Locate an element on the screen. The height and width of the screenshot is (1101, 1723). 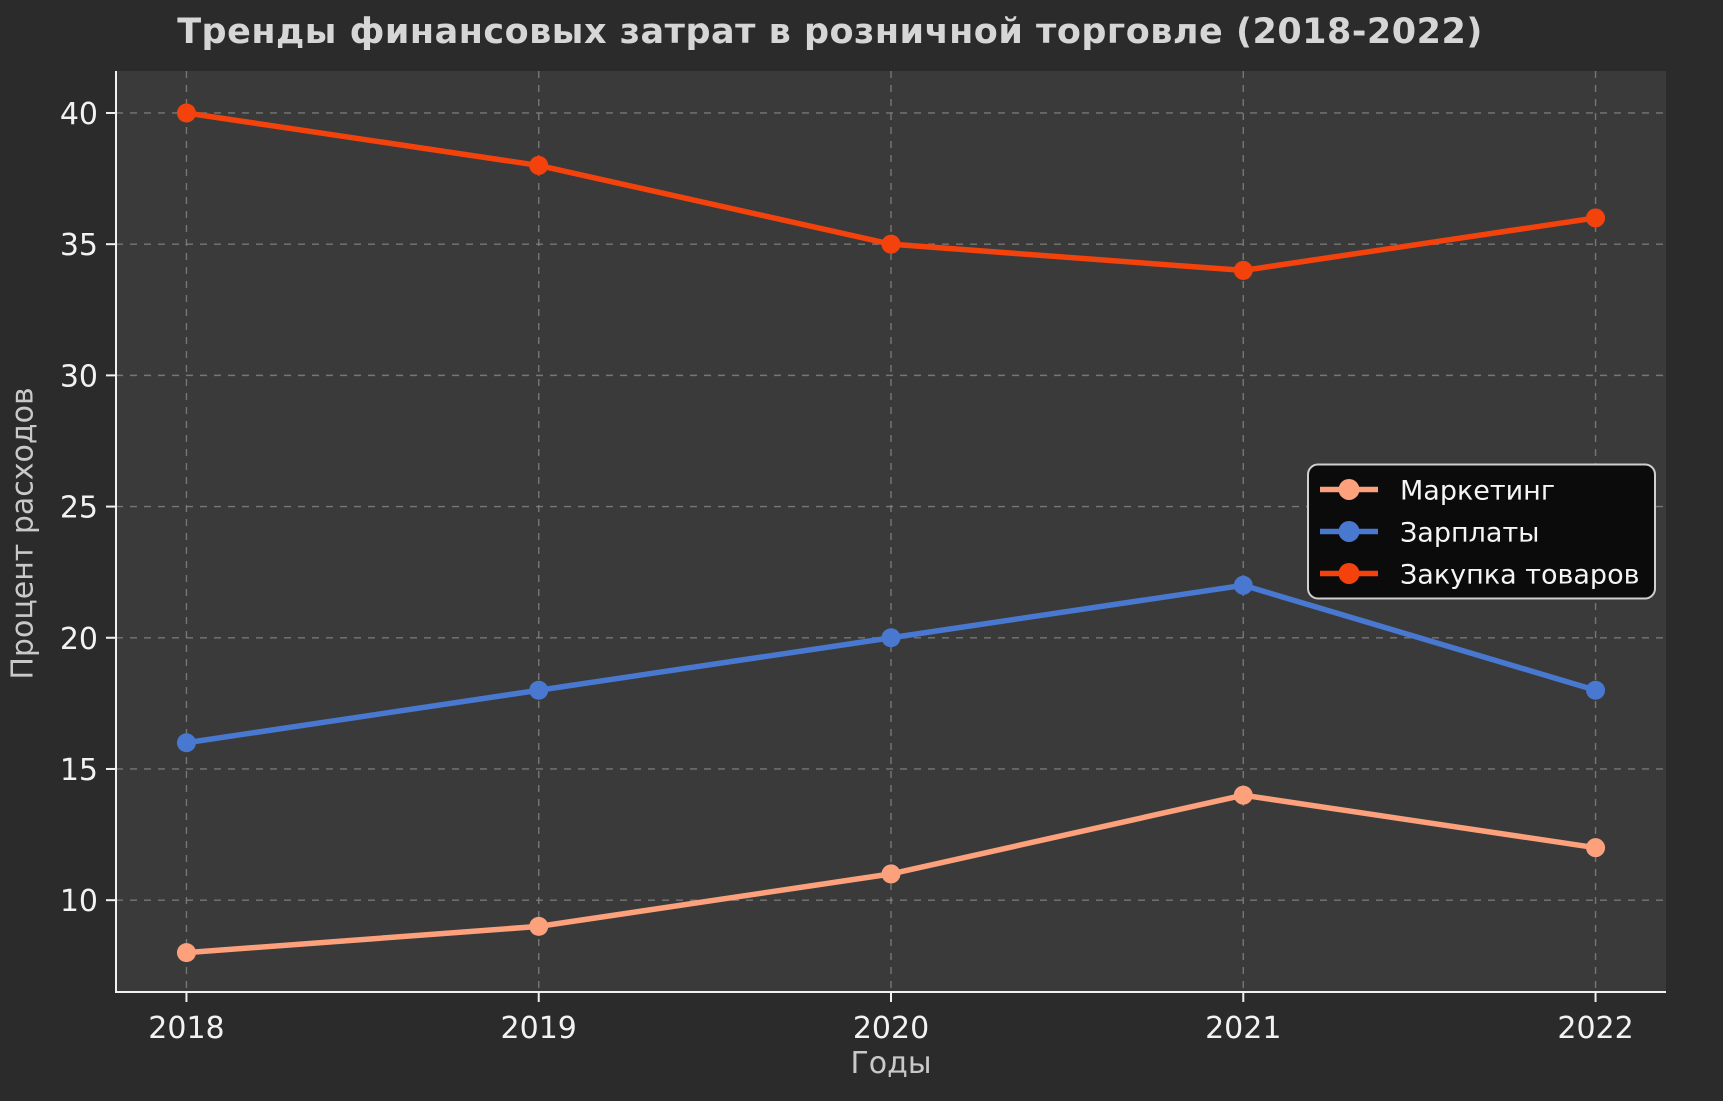
legend: Маркетинг Зарплаты Закупка товаров is located at coordinates (1481, 531).